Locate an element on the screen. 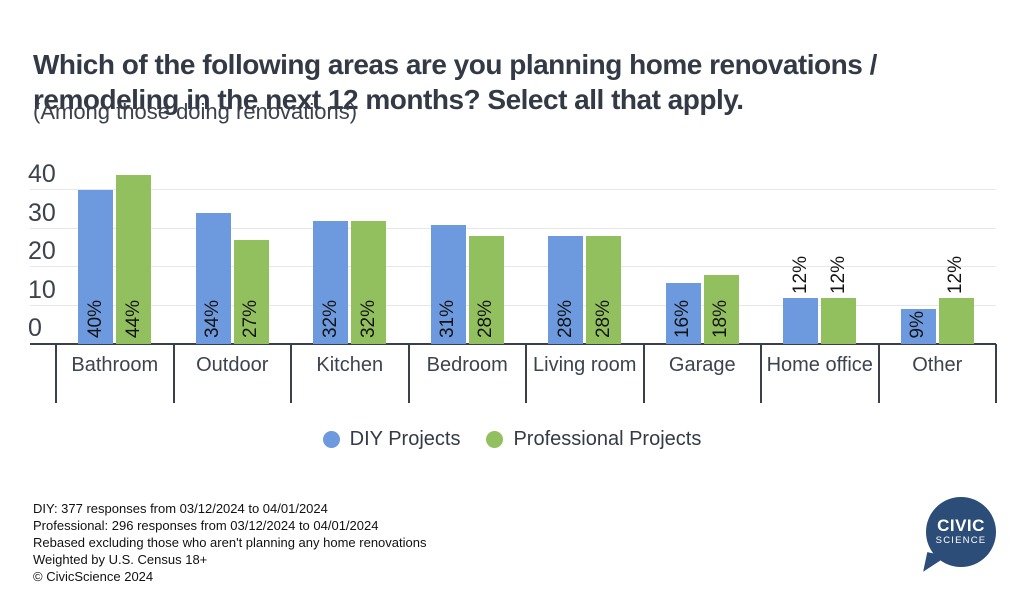 The image size is (1024, 598). legend-item-professional: Professional Projects is located at coordinates (593, 439).